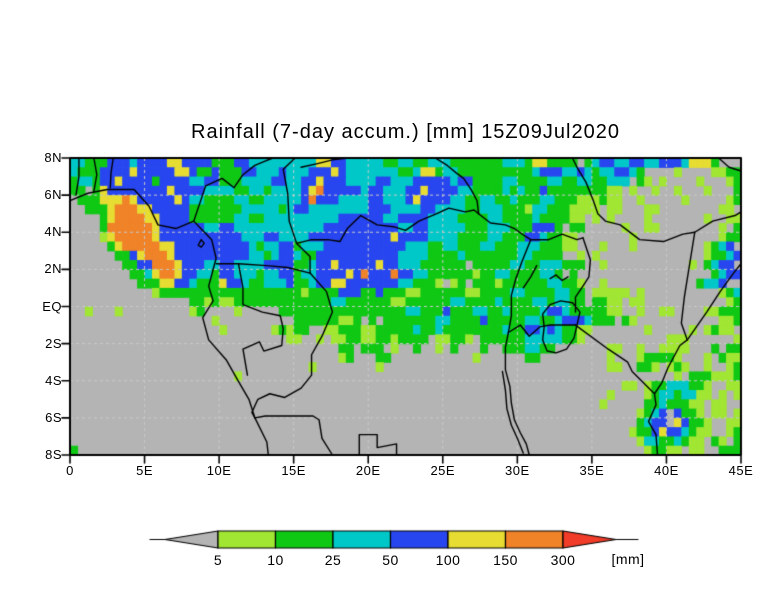 The height and width of the screenshot is (612, 784). Describe the element at coordinates (293, 470) in the screenshot. I see `x-tick-label: 15E` at that location.